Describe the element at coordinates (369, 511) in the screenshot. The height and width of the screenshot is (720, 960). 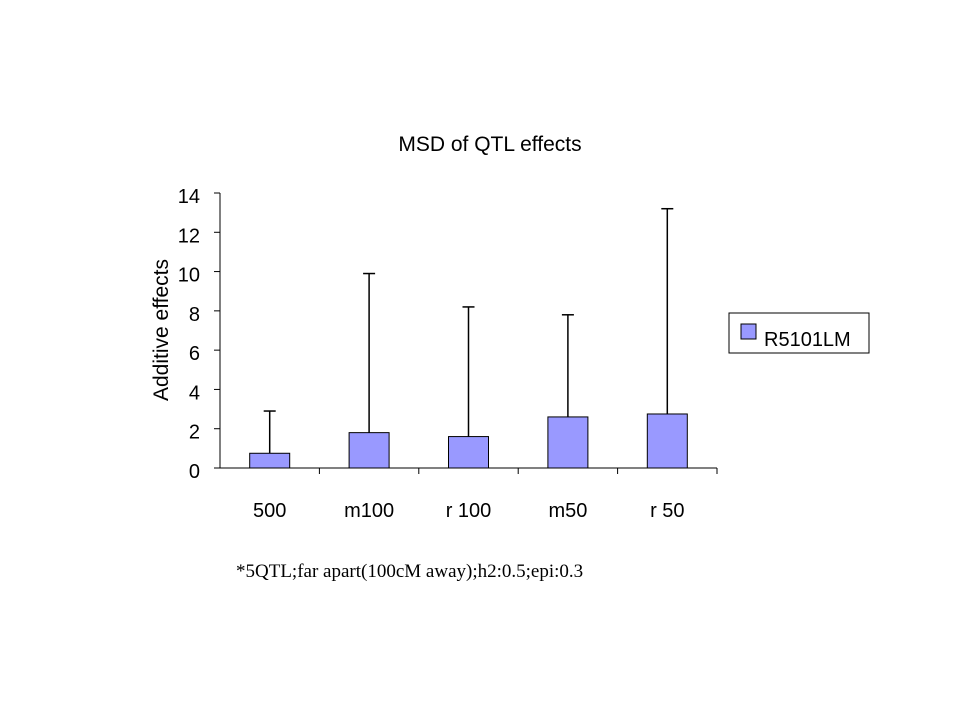
I see `x-tick-label: m100` at that location.